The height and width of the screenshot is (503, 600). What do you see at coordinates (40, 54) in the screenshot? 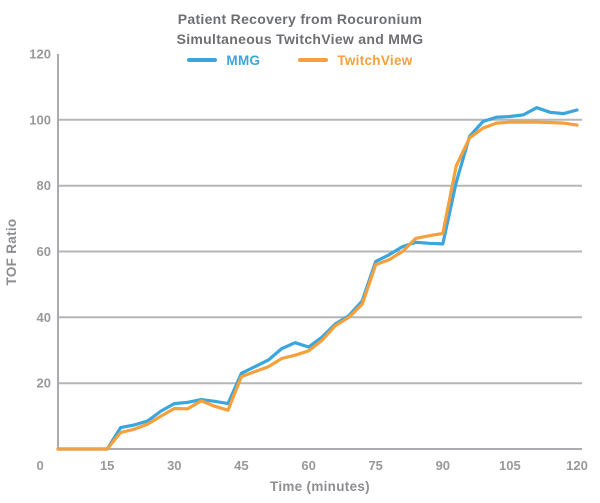
I see `y-tick-label-120: 120` at bounding box center [40, 54].